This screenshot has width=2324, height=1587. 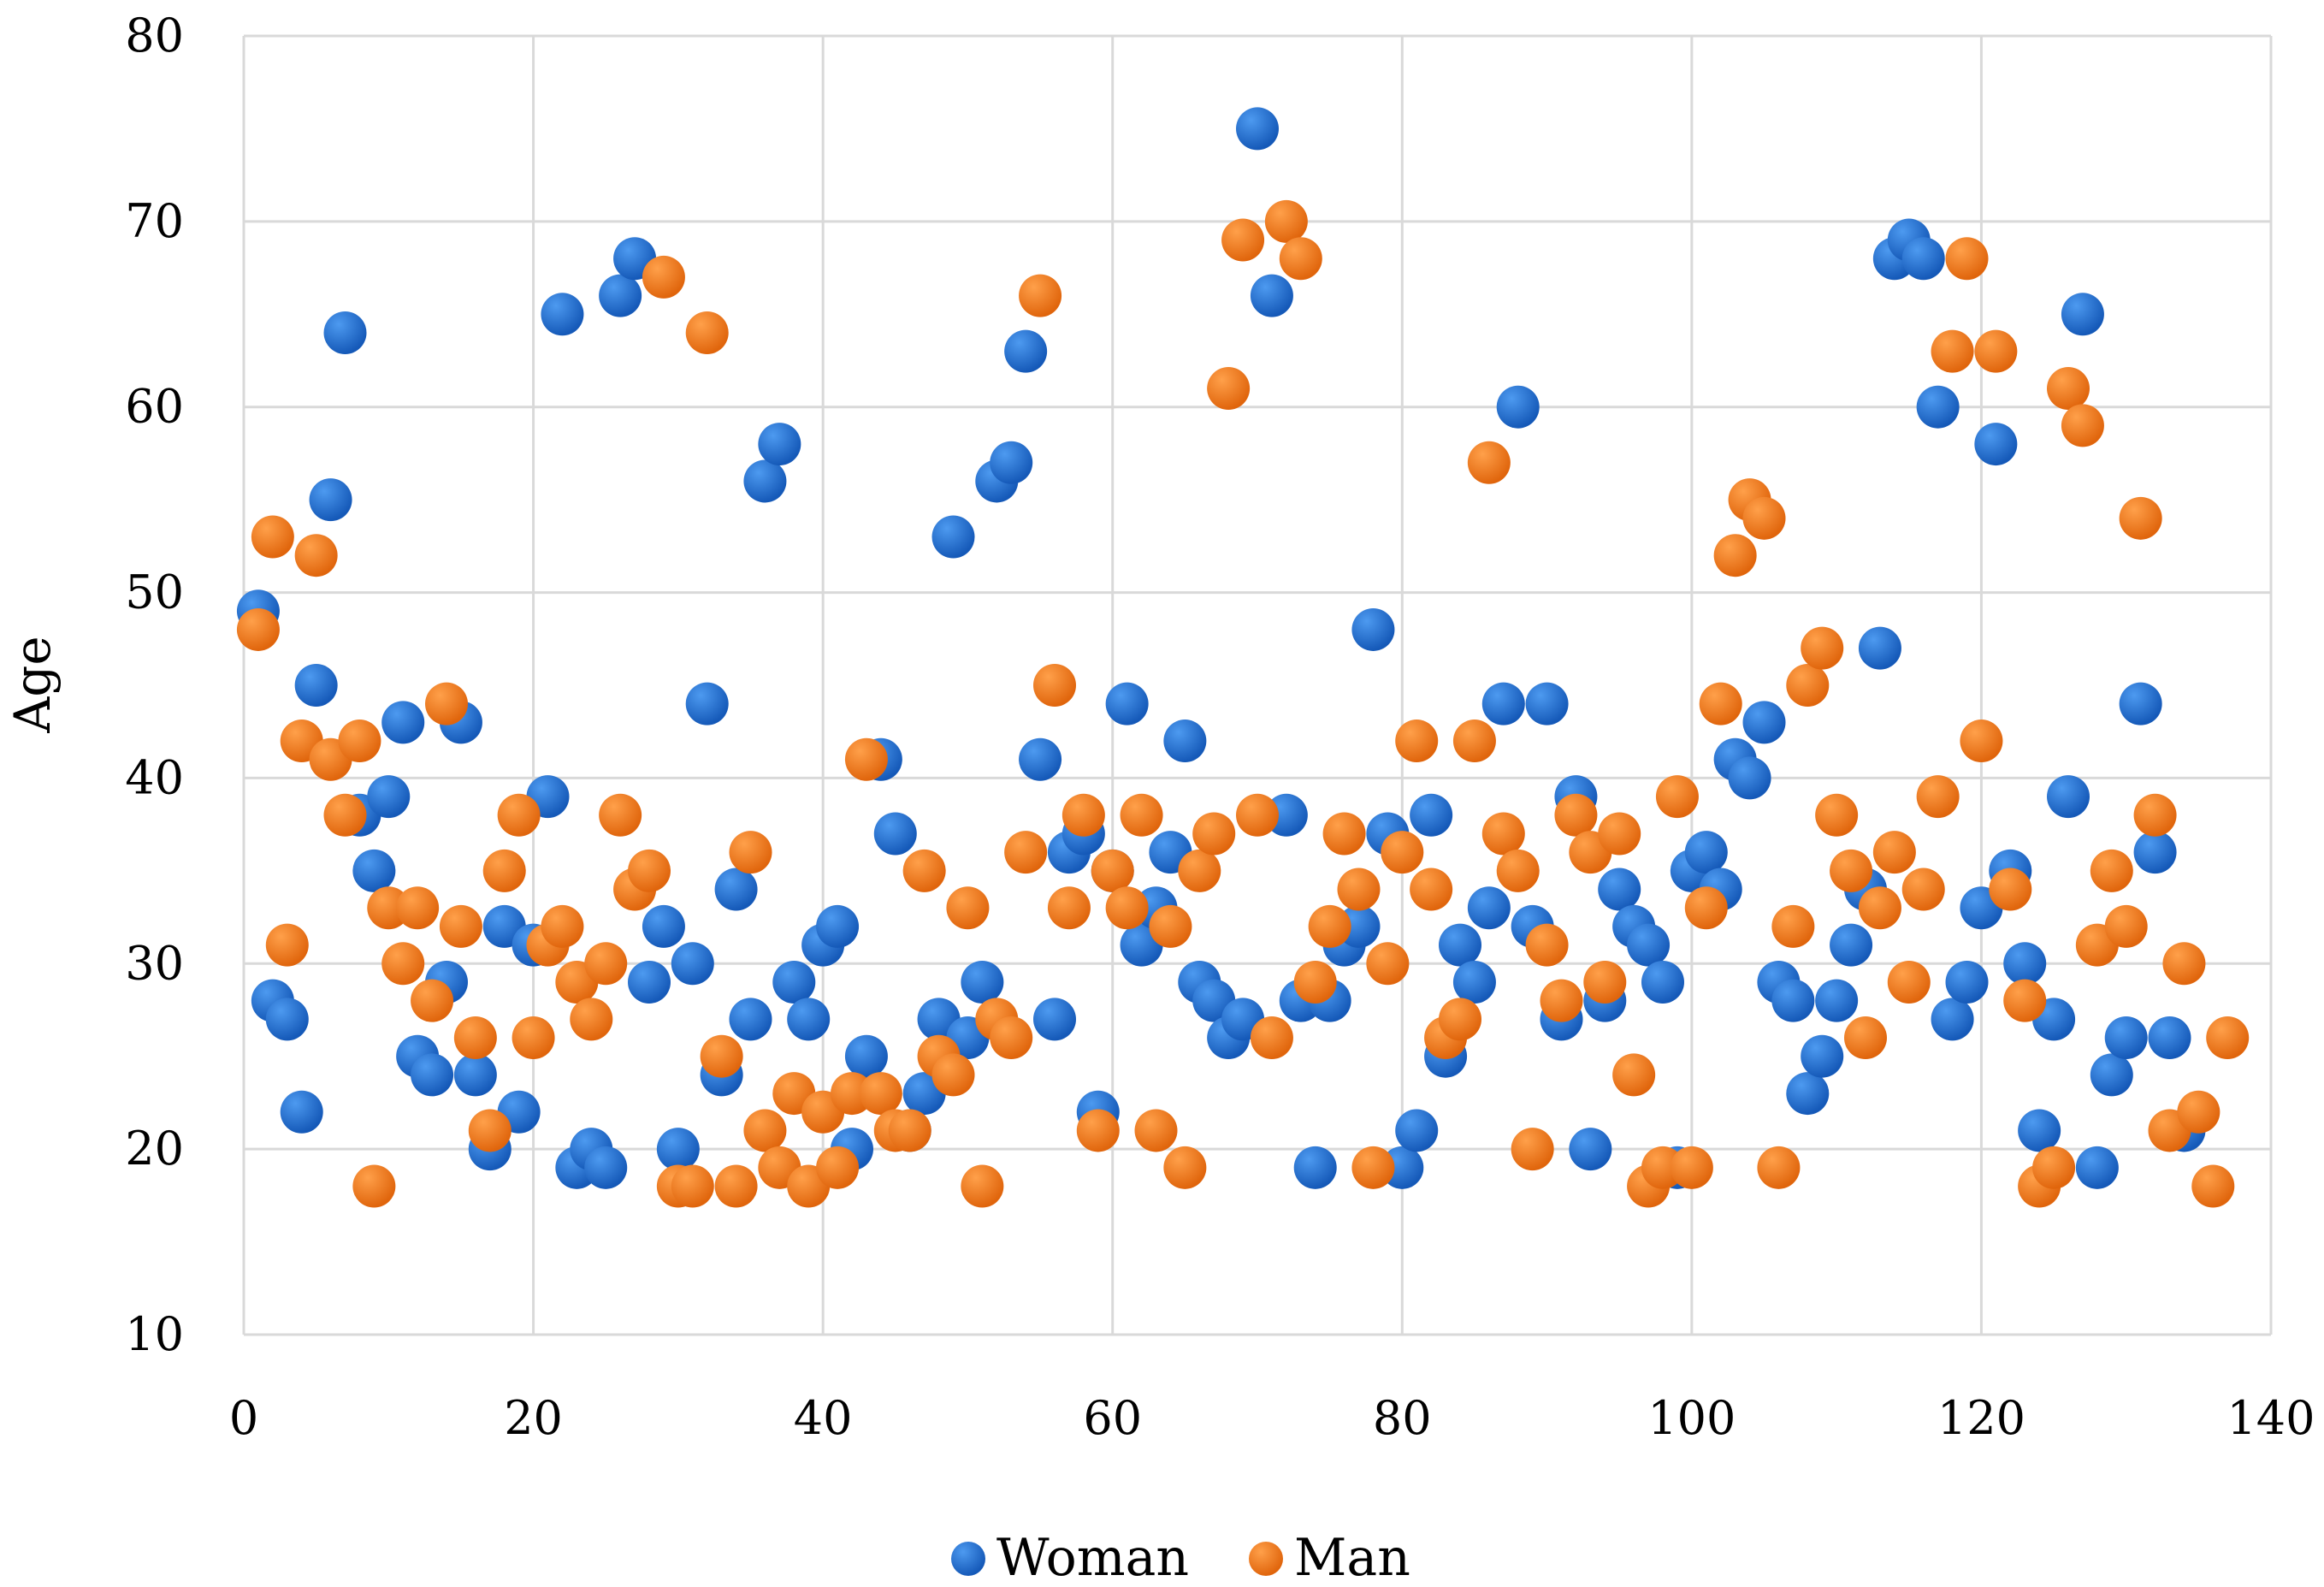 What do you see at coordinates (155, 1148) in the screenshot?
I see `y-tick-label: 20` at bounding box center [155, 1148].